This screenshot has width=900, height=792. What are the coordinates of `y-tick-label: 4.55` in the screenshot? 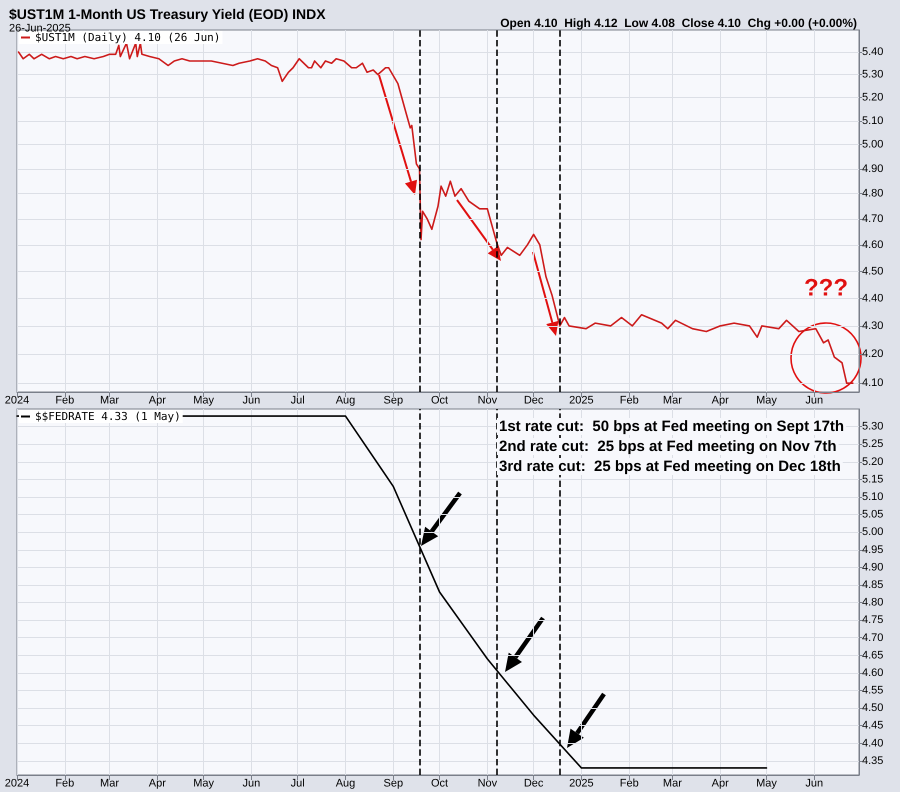 It's located at (873, 690).